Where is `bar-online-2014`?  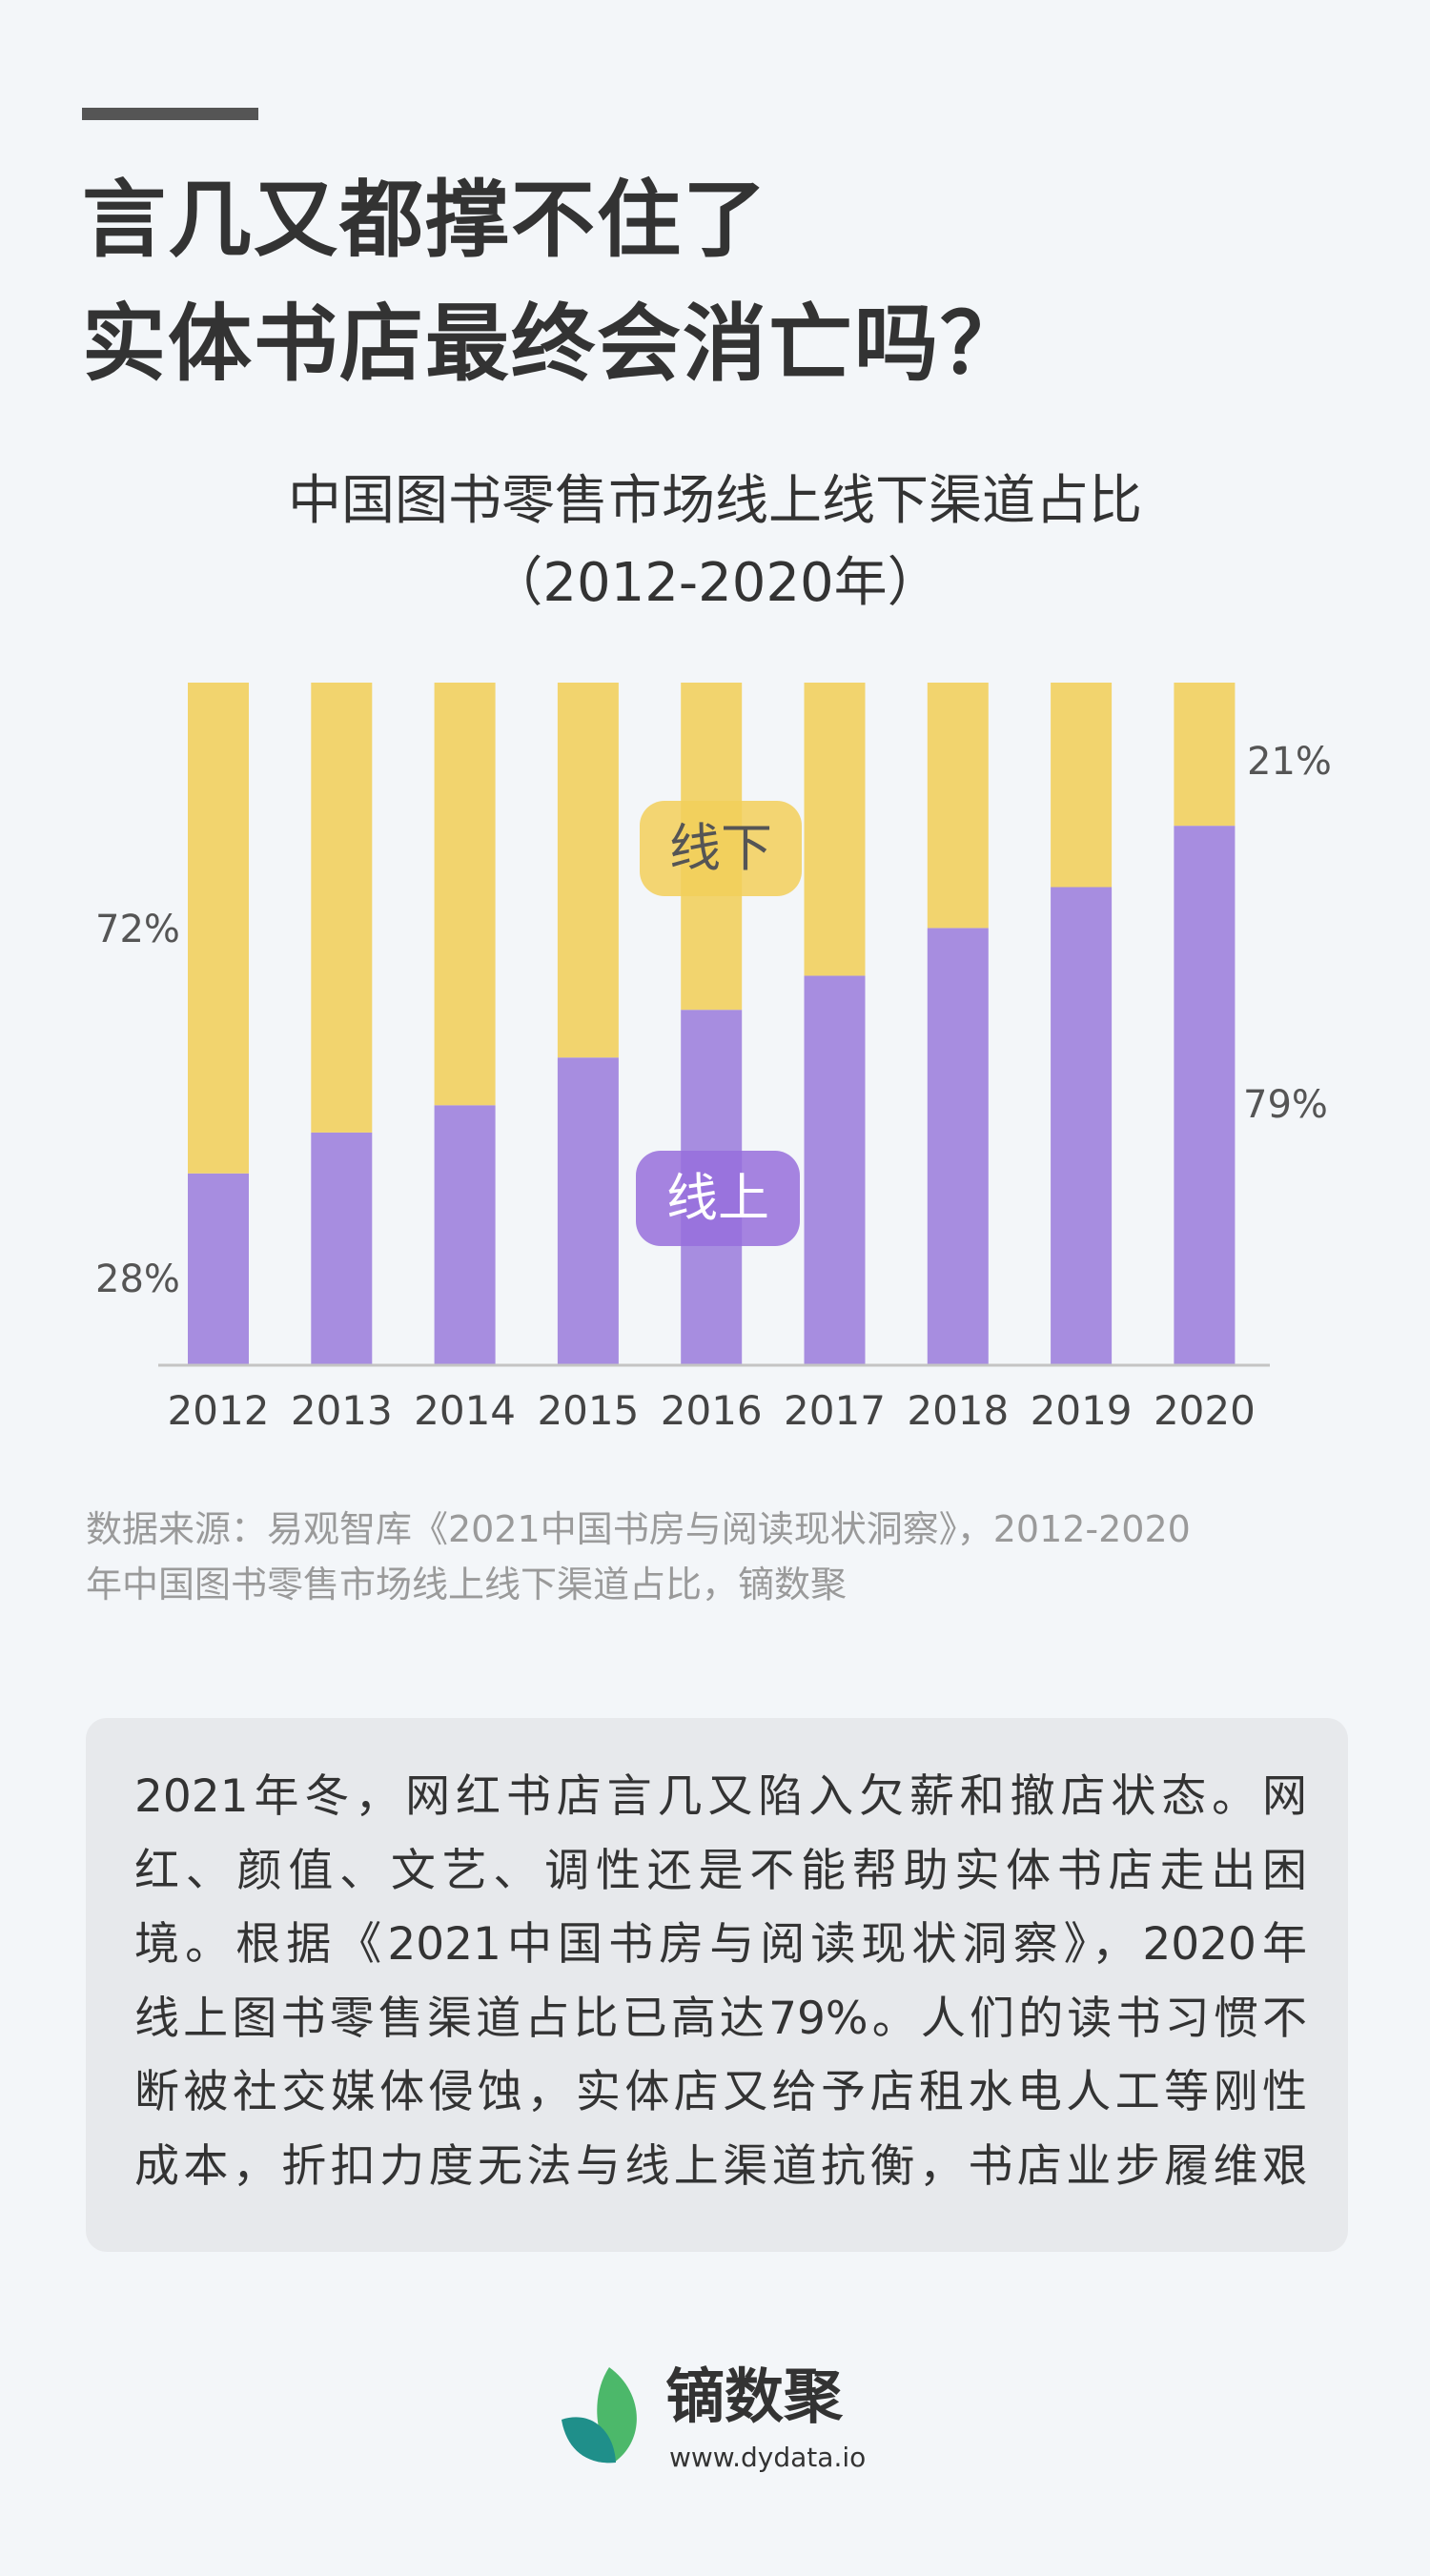 bar-online-2014 is located at coordinates (465, 1234).